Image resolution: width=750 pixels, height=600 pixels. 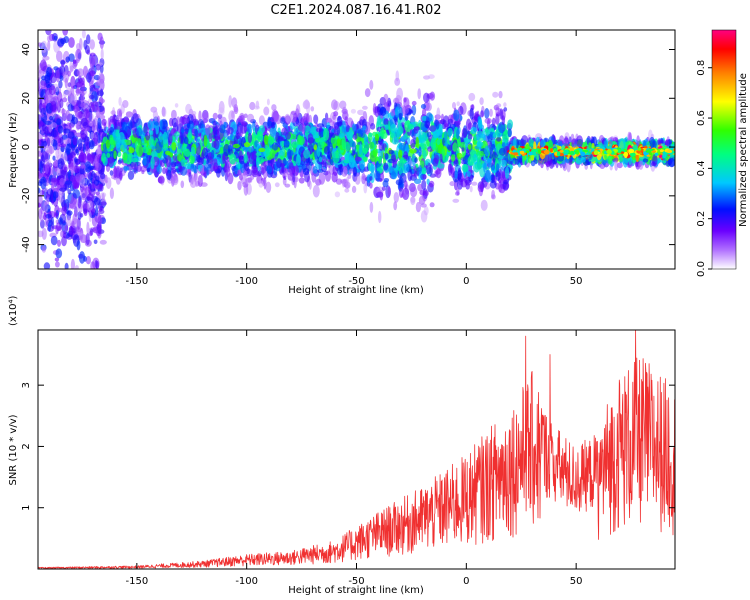 What do you see at coordinates (26, 244) in the screenshot?
I see `spectrogram-y-tick-label: -40` at bounding box center [26, 244].